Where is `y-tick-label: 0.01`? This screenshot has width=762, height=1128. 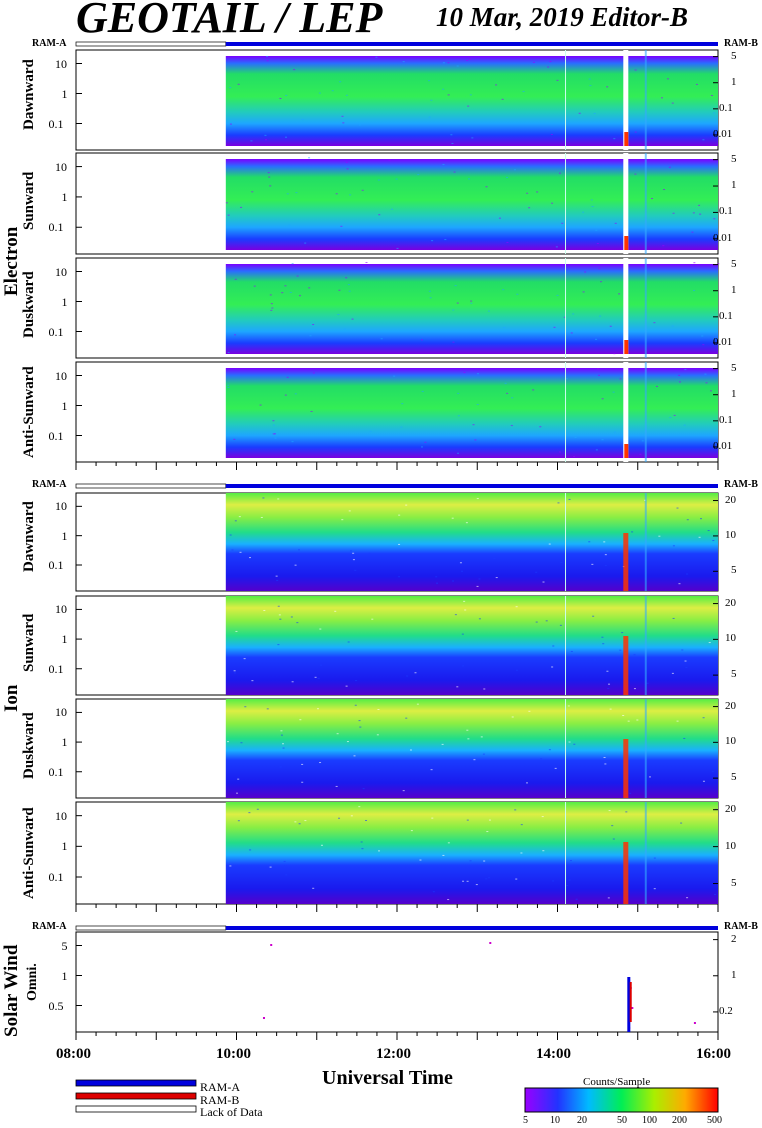
y-tick-label: 0.01 is located at coordinates (723, 237).